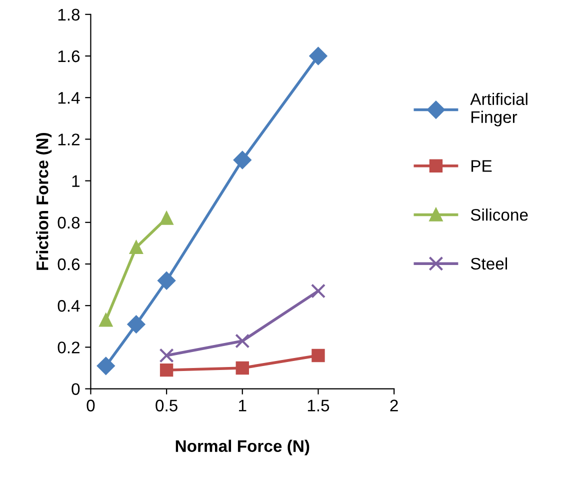  Describe the element at coordinates (489, 263) in the screenshot. I see `legend-label: Steel` at that location.